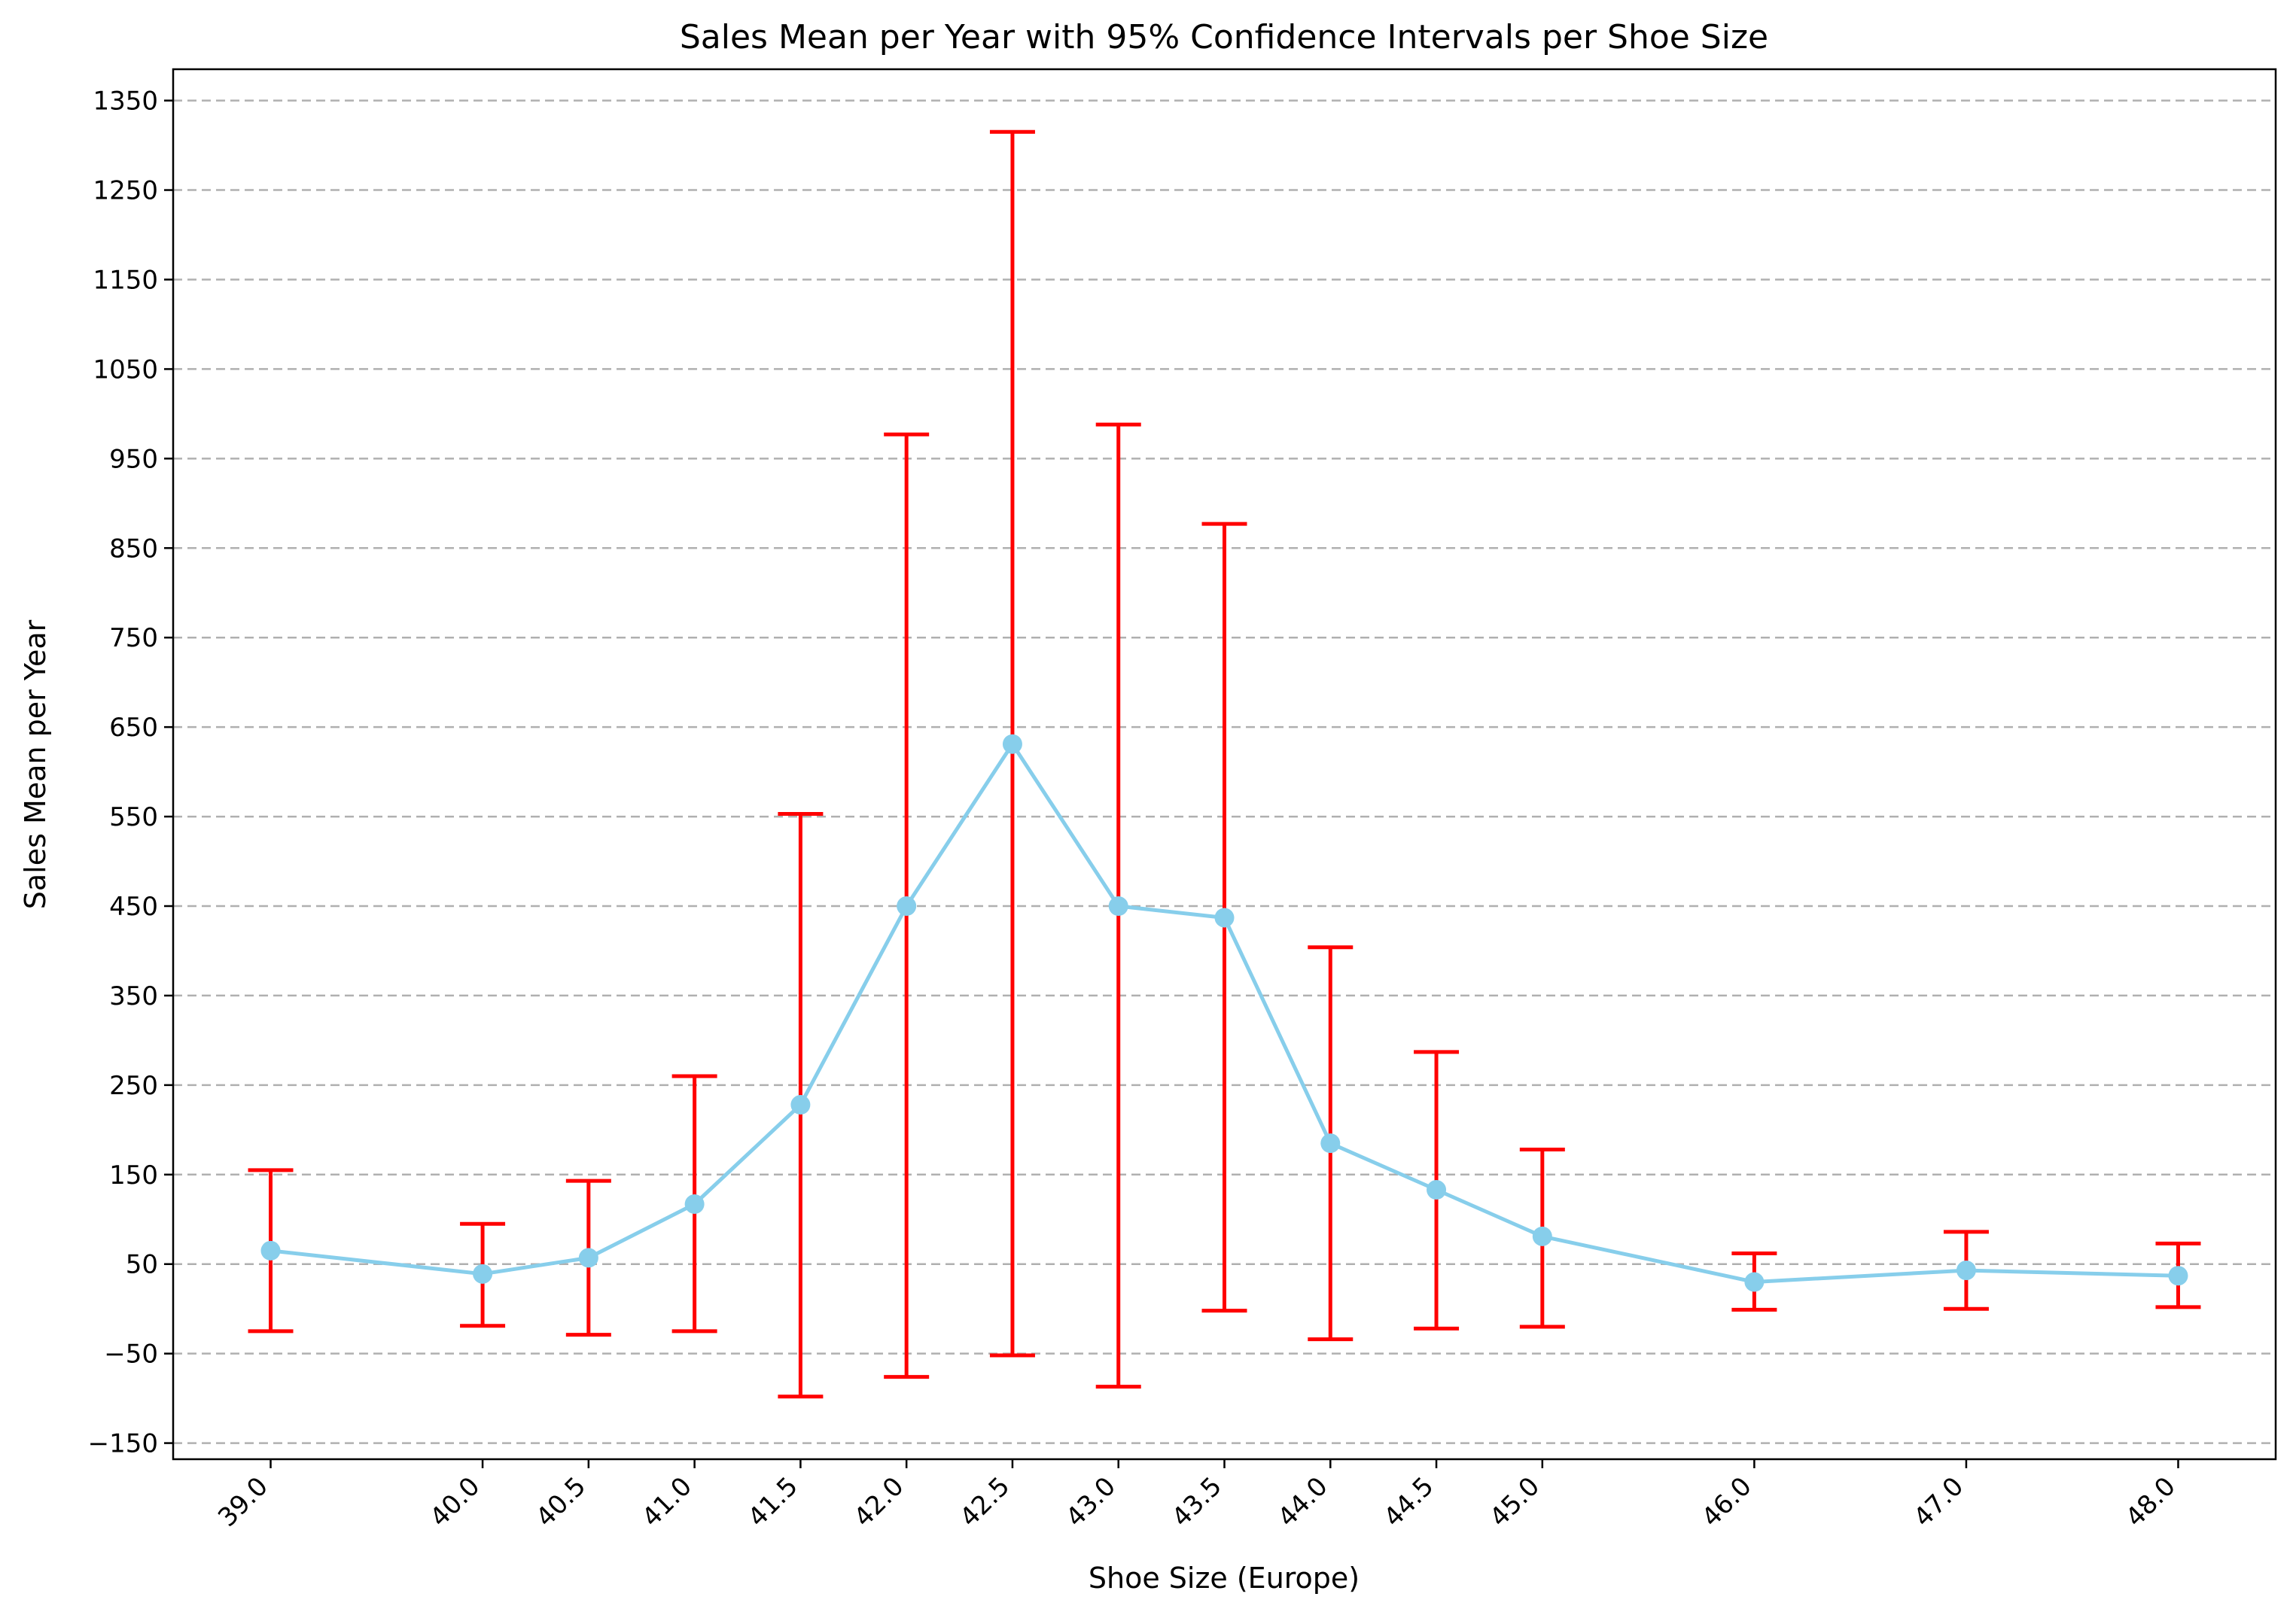 The image size is (2296, 1618). I want to click on y-tick-label: 1050, so click(125, 369).